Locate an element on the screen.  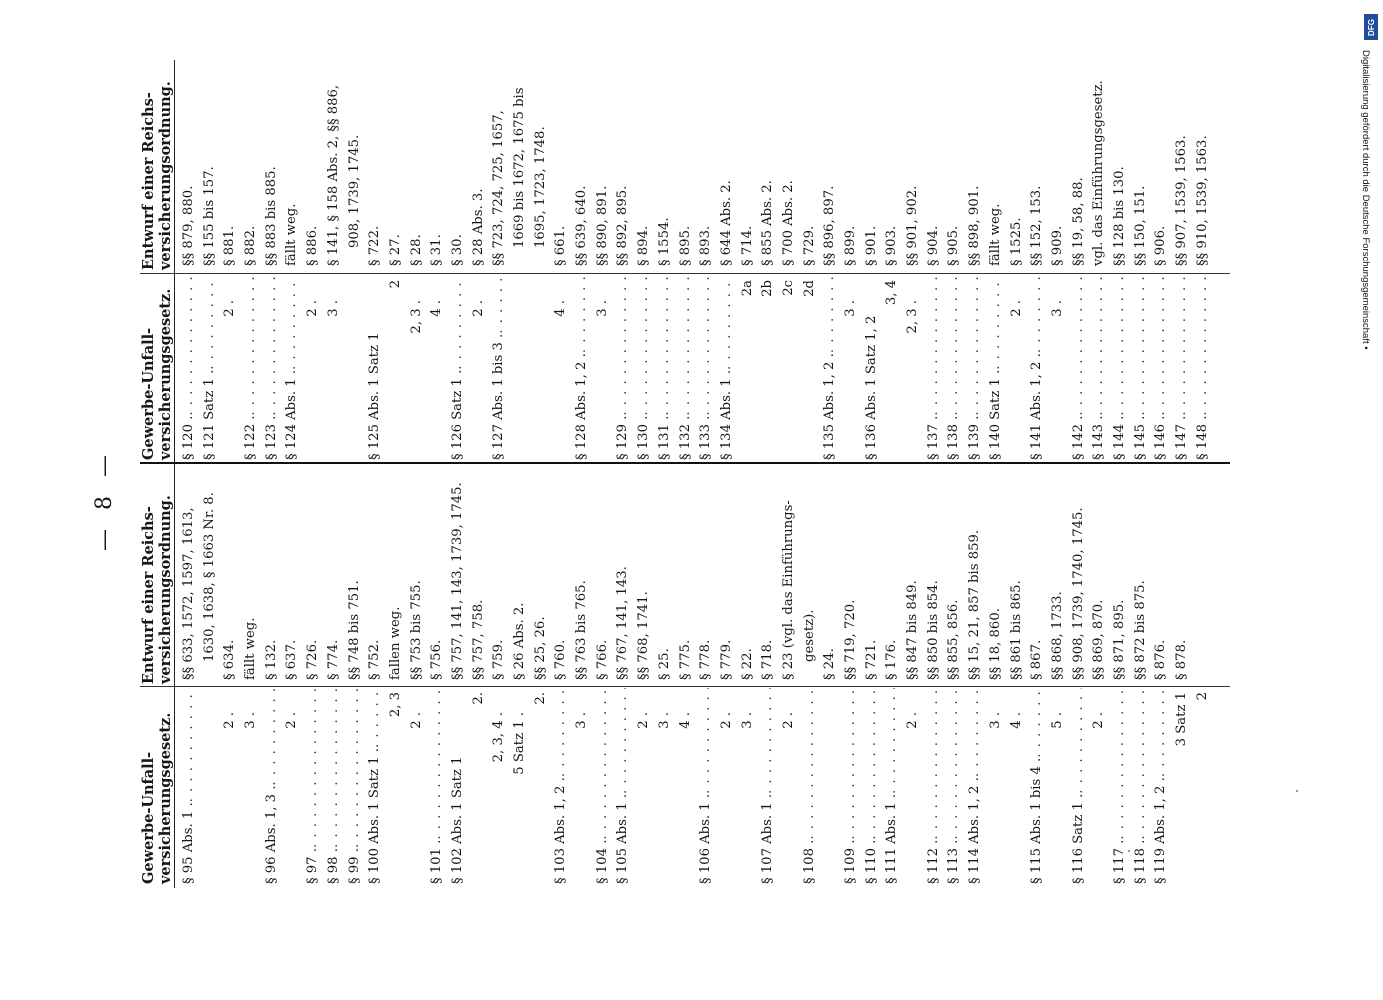
table-row-gewerbe: § 144 . is located at coordinates (1120, 368).